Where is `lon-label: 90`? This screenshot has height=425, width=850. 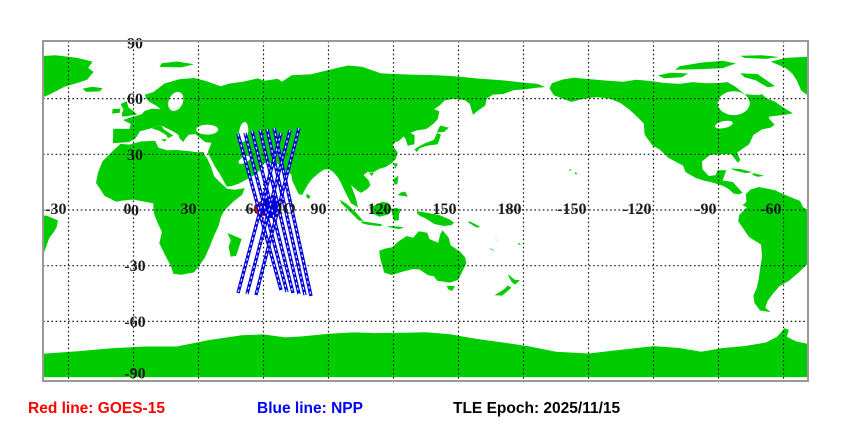 lon-label: 90 is located at coordinates (319, 209).